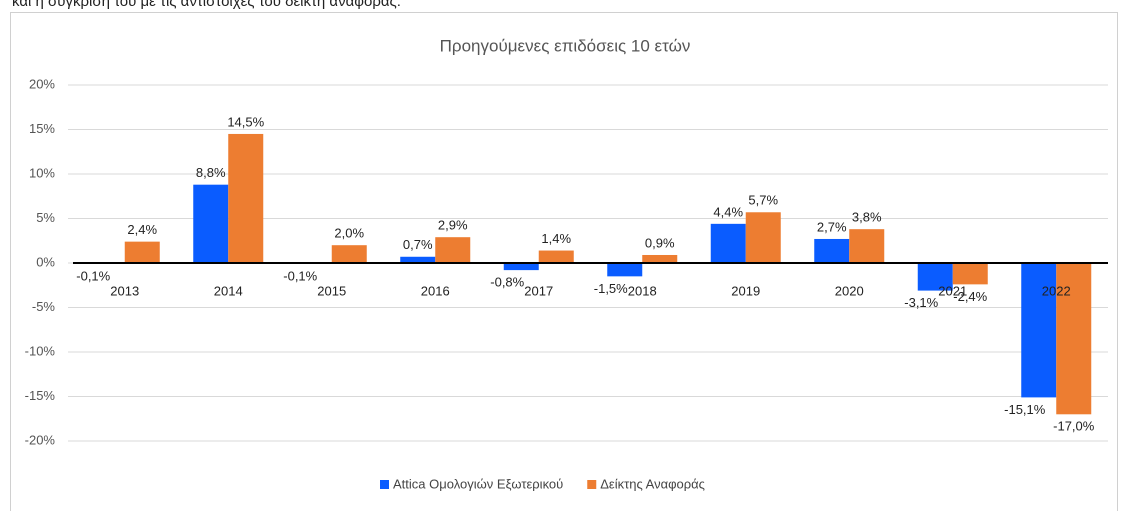  I want to click on x-tick-label: 2014, so click(228, 290).